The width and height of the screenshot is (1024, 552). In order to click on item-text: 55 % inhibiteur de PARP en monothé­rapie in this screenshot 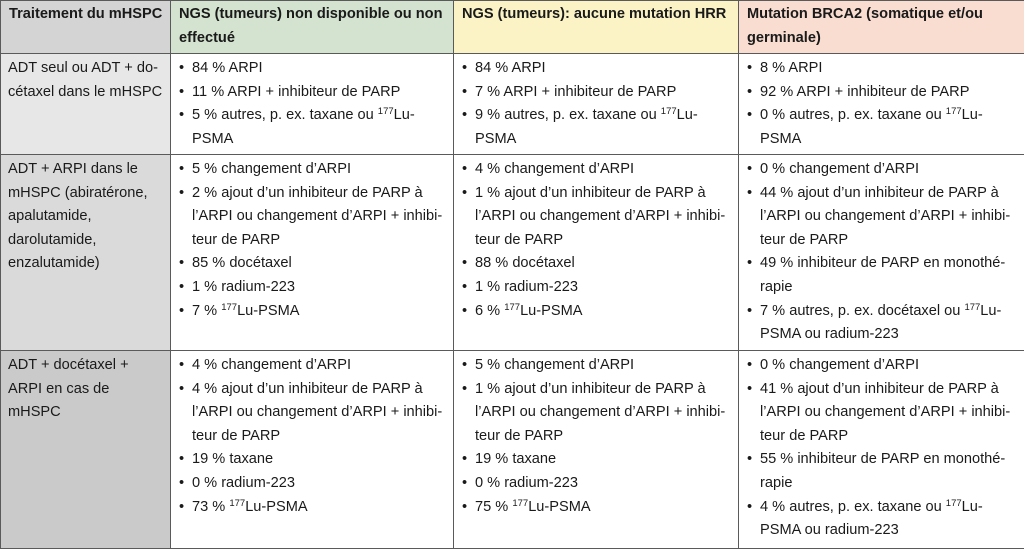, I will do `click(883, 471)`.